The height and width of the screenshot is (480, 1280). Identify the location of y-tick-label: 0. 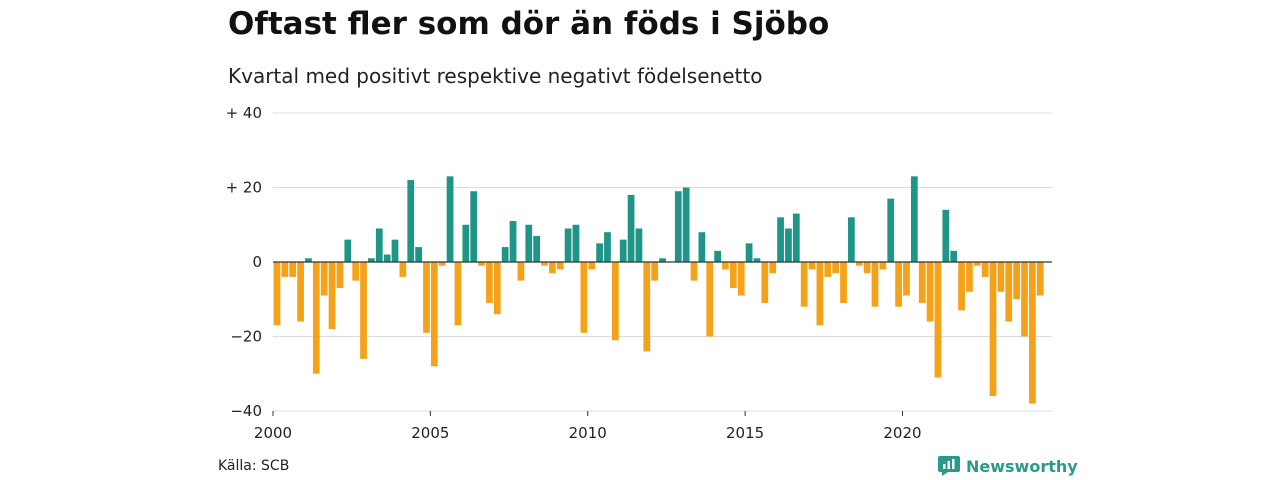
(257, 262).